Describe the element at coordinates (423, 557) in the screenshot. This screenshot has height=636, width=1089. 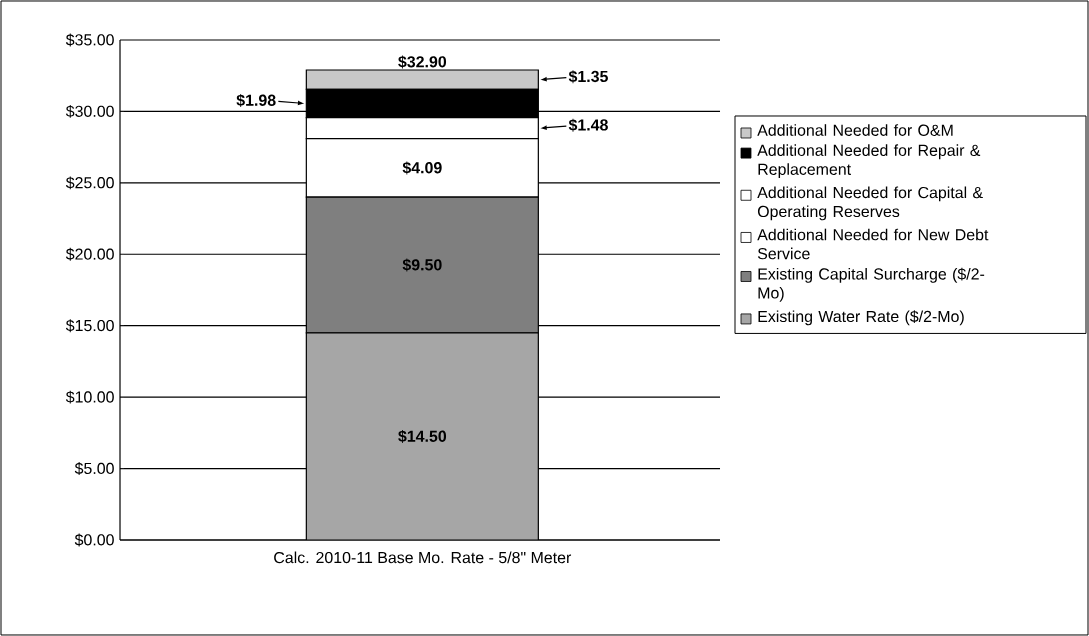
I see `x-tick-label: Calc. 2010-11 Base Mo. Rate - 5/8" Meter` at that location.